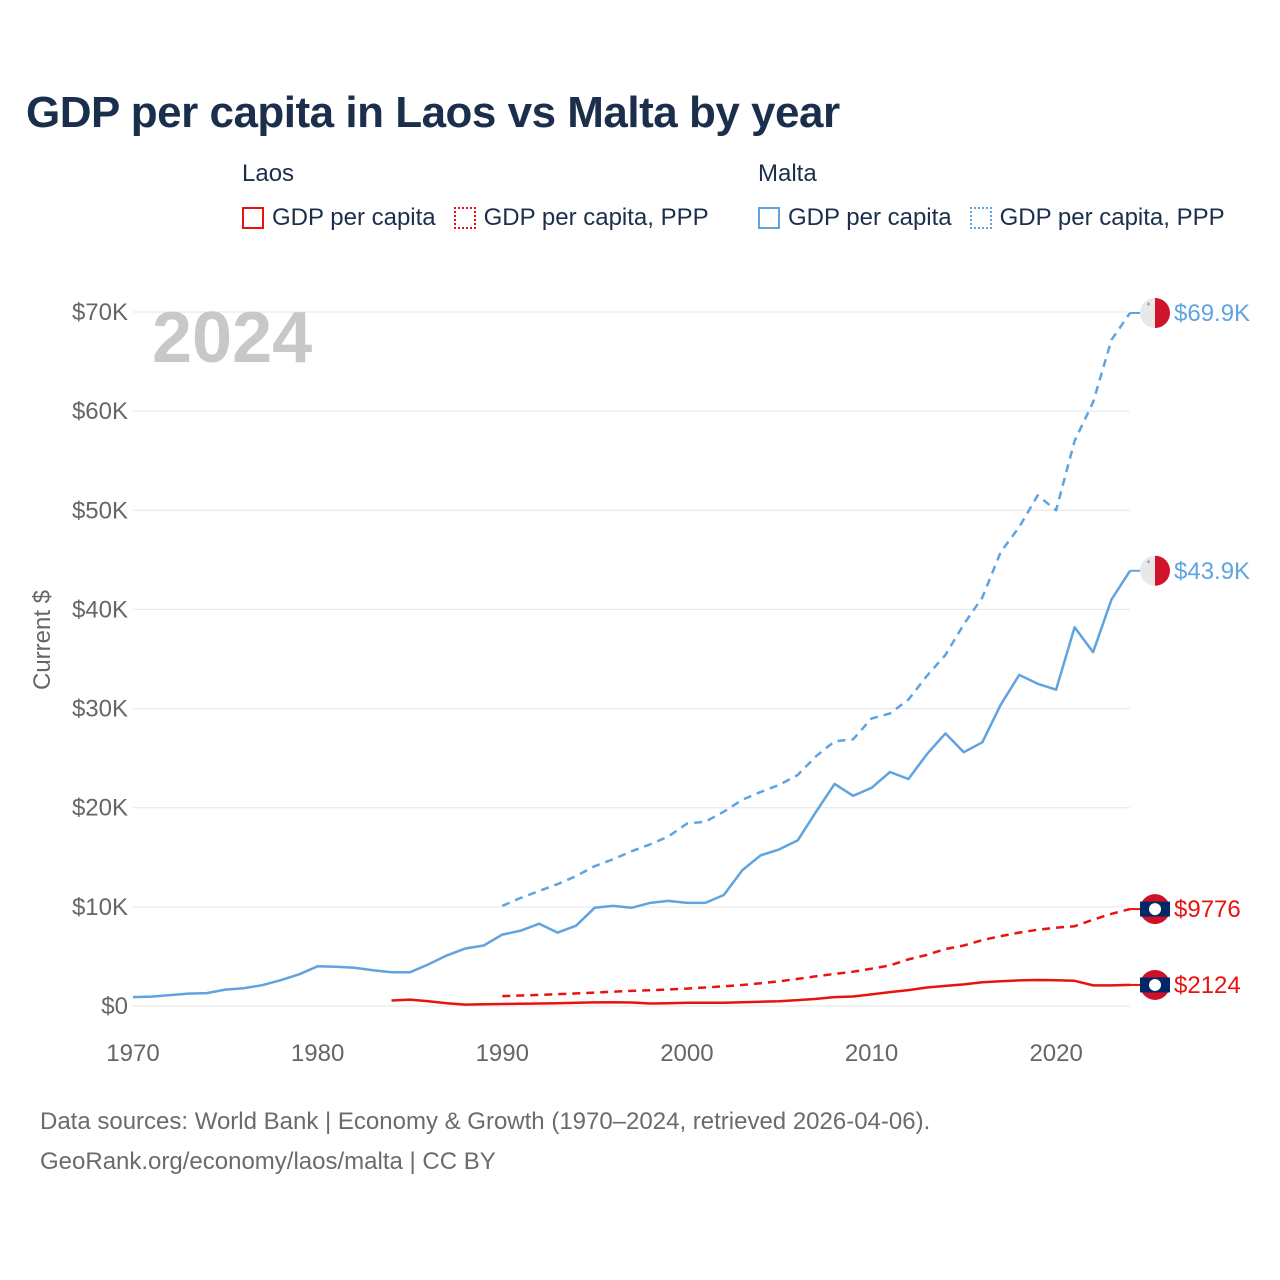 The image size is (1280, 1280). I want to click on series-end-value-label: $2124, so click(1207, 985).